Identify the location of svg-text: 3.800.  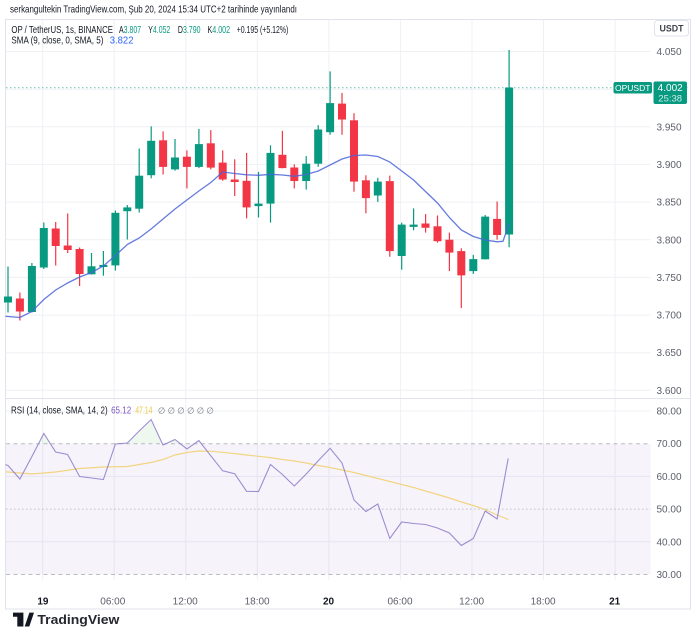
(669, 240).